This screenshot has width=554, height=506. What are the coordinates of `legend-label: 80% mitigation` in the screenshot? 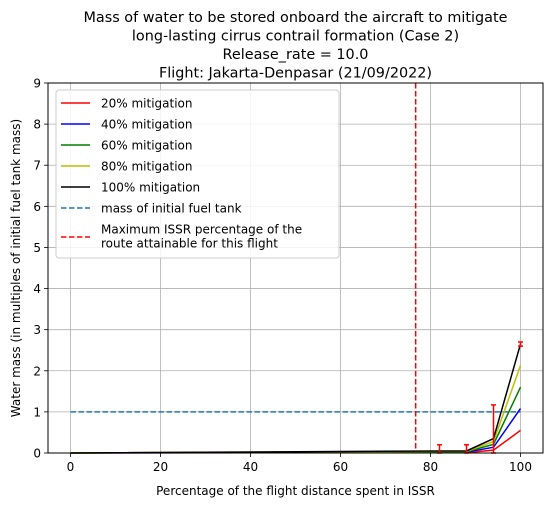 It's located at (147, 167).